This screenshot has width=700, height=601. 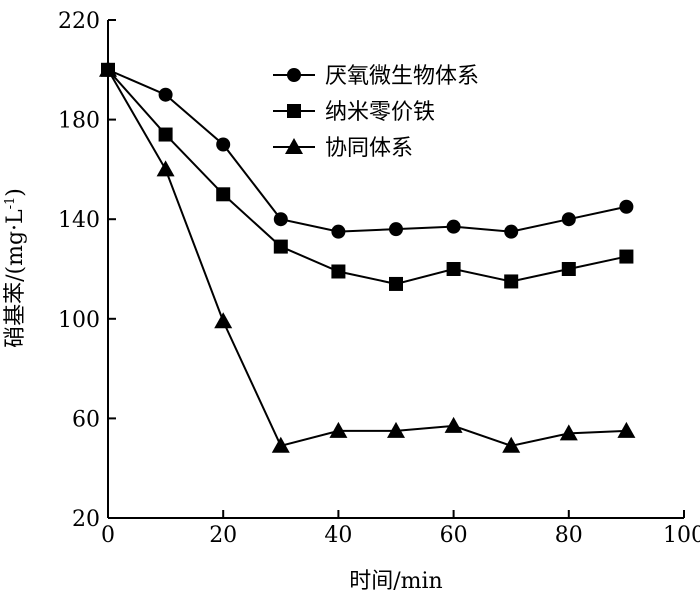 What do you see at coordinates (223, 535) in the screenshot?
I see `x-tick-label: 20` at bounding box center [223, 535].